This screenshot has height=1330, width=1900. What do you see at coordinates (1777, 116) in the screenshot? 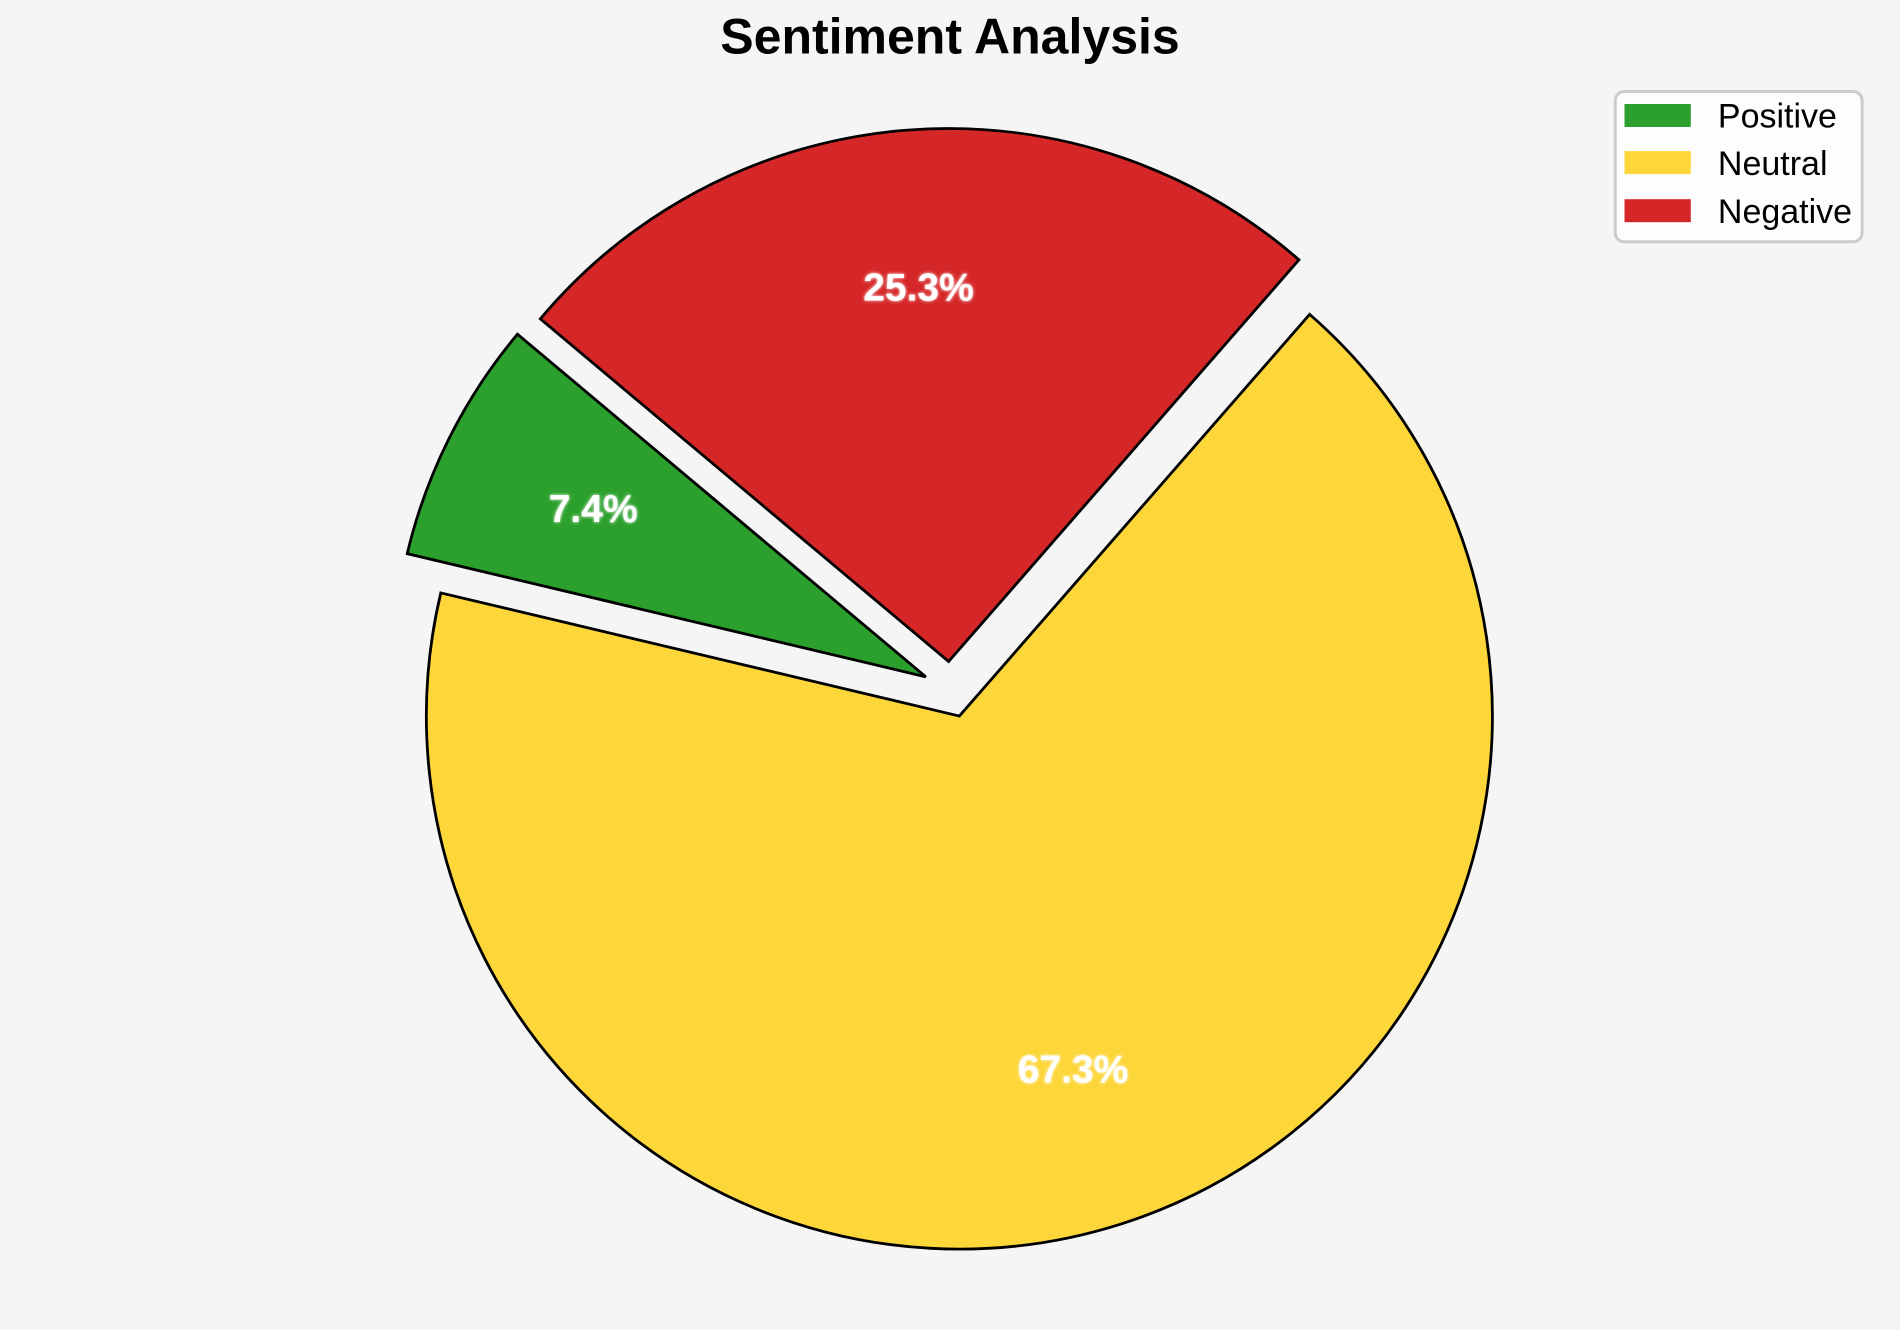
I see `svg-text: Positive` at bounding box center [1777, 116].